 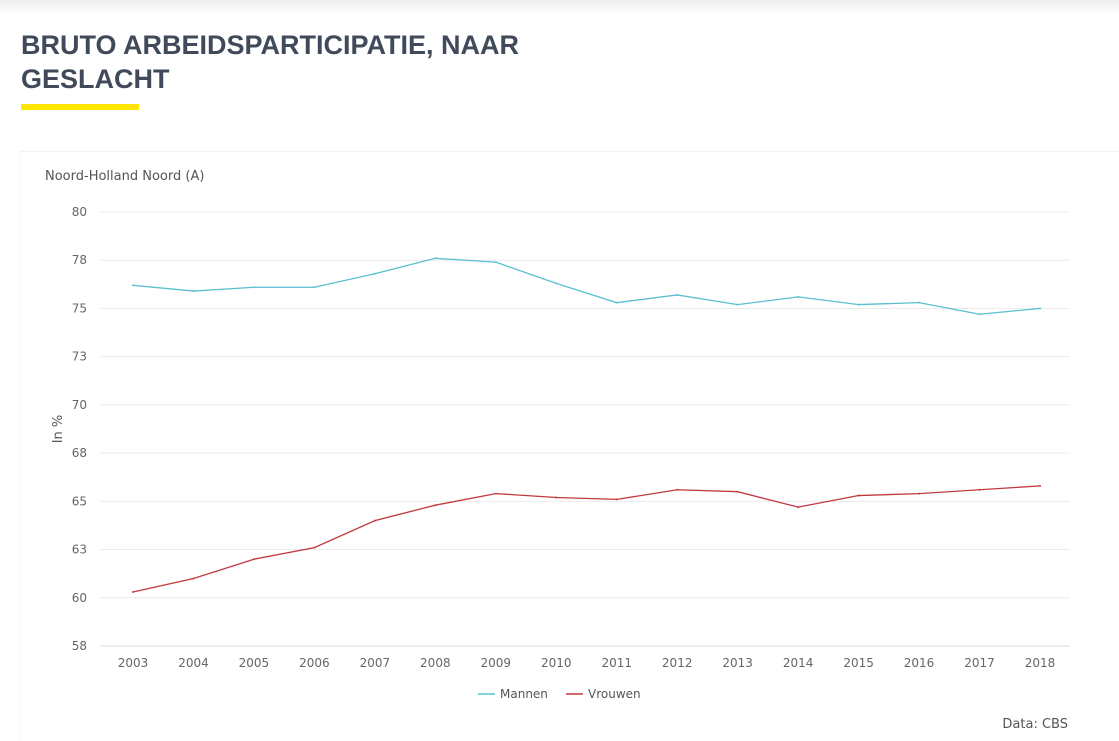 I want to click on y-tick-label: 58, so click(x=79, y=646).